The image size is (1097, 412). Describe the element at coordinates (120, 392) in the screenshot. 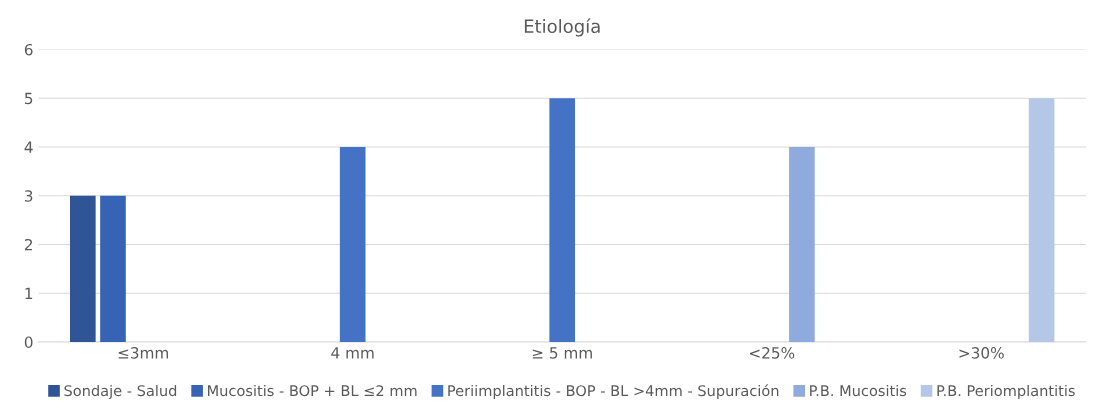

I see `legend-label: Sondaje - Salud` at that location.